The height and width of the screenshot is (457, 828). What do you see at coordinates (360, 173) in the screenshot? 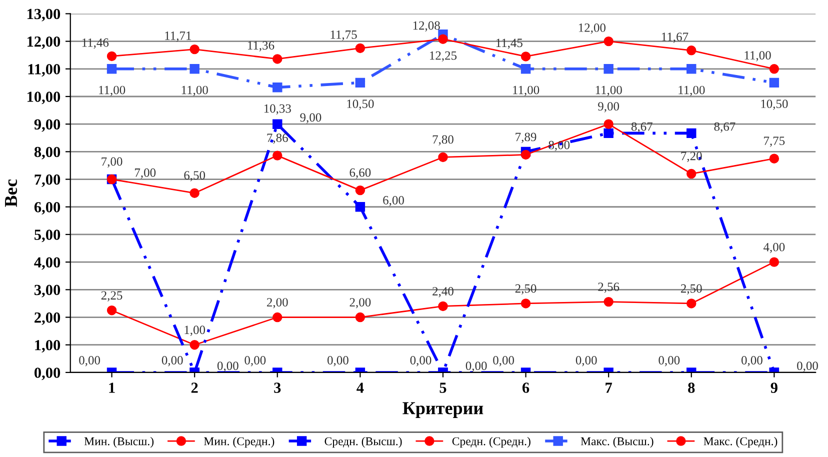
I see `data-label: 6,60` at bounding box center [360, 173].